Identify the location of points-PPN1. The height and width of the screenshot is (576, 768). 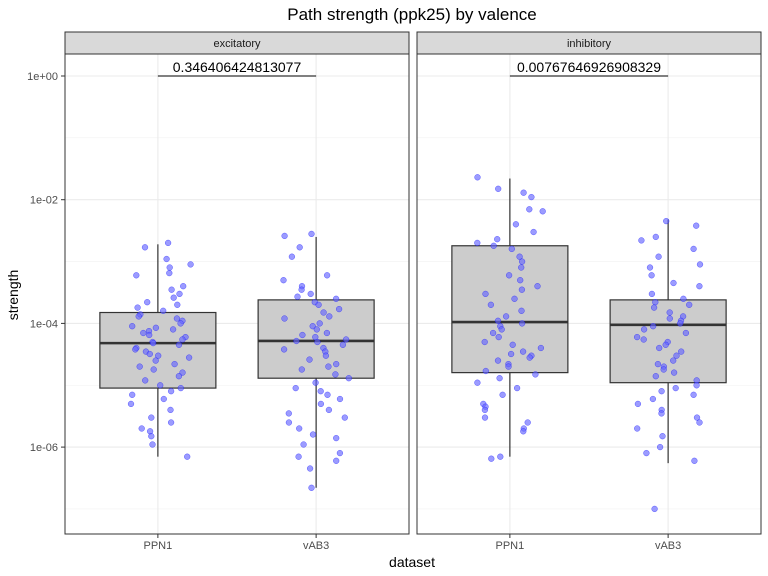
(510, 318).